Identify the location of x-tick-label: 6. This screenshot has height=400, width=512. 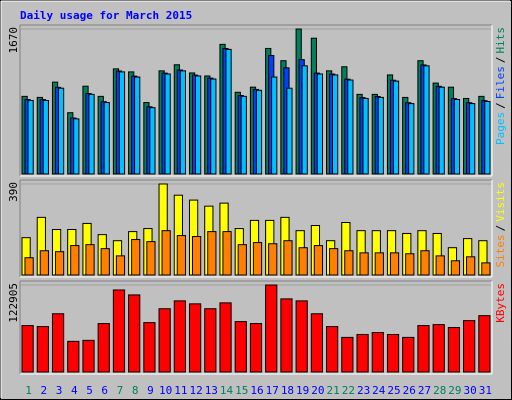
(104, 390).